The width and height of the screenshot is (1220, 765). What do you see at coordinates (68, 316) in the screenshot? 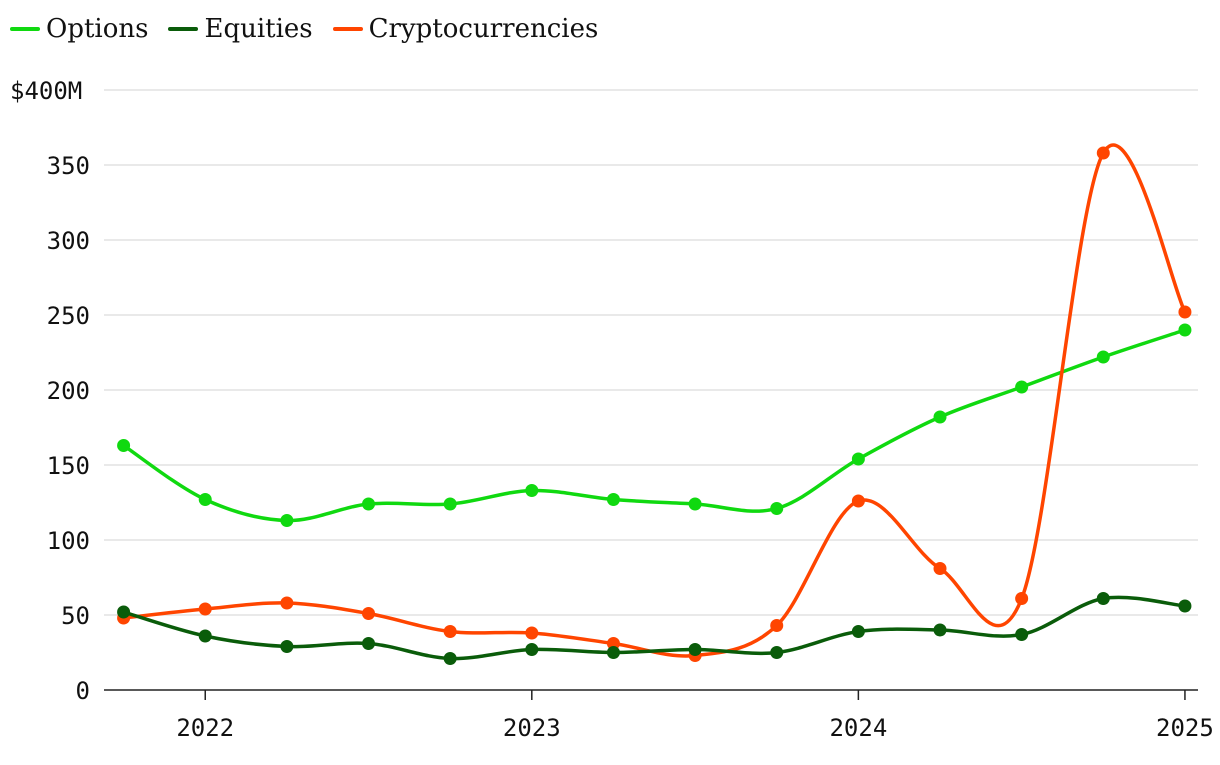
I see `y-tick-label-250: 250` at bounding box center [68, 316].